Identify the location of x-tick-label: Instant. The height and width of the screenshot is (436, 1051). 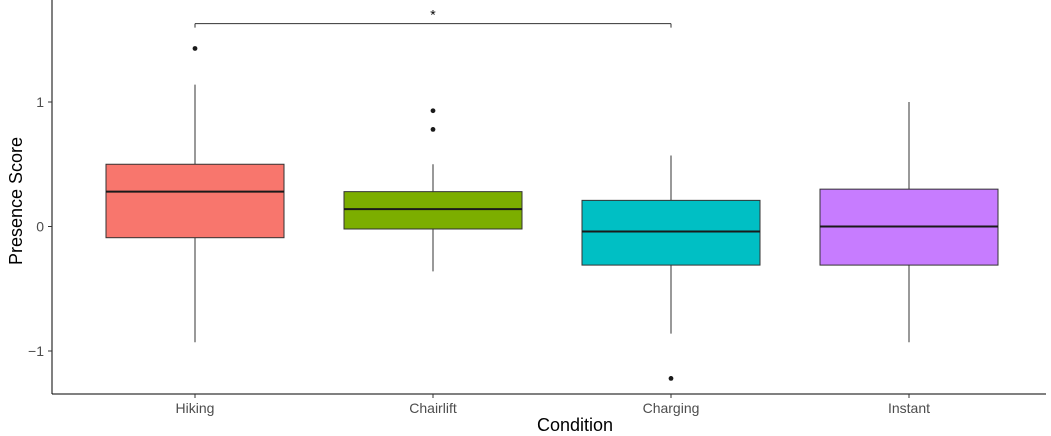
(909, 408).